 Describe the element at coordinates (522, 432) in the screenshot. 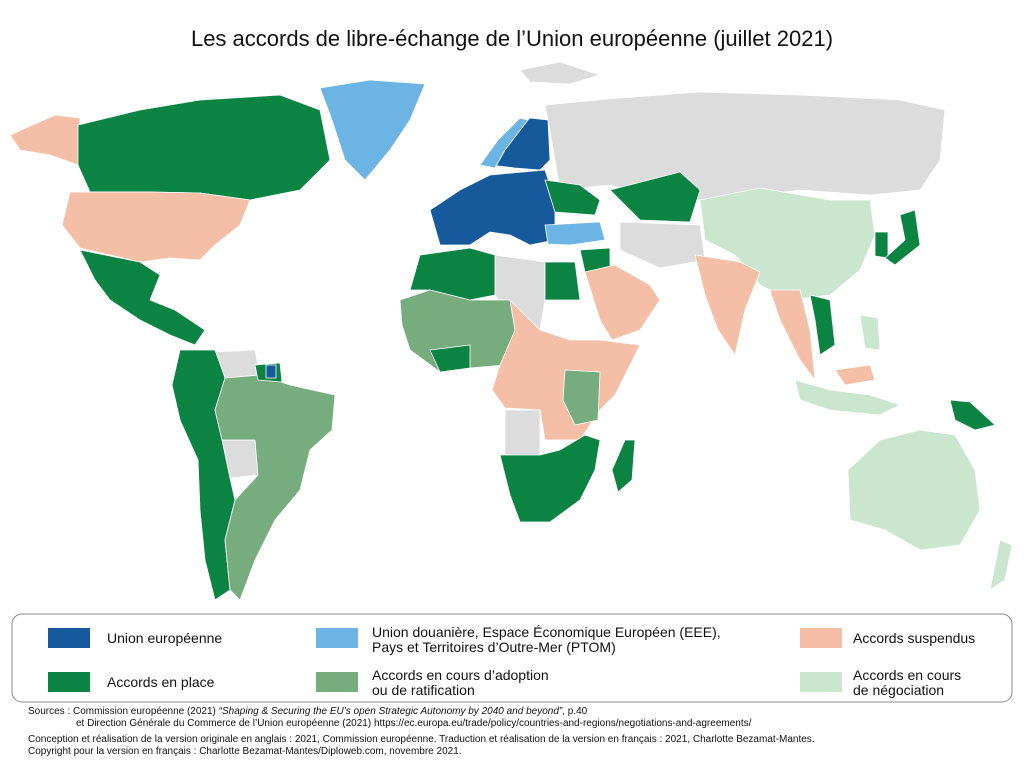

I see `angola` at that location.